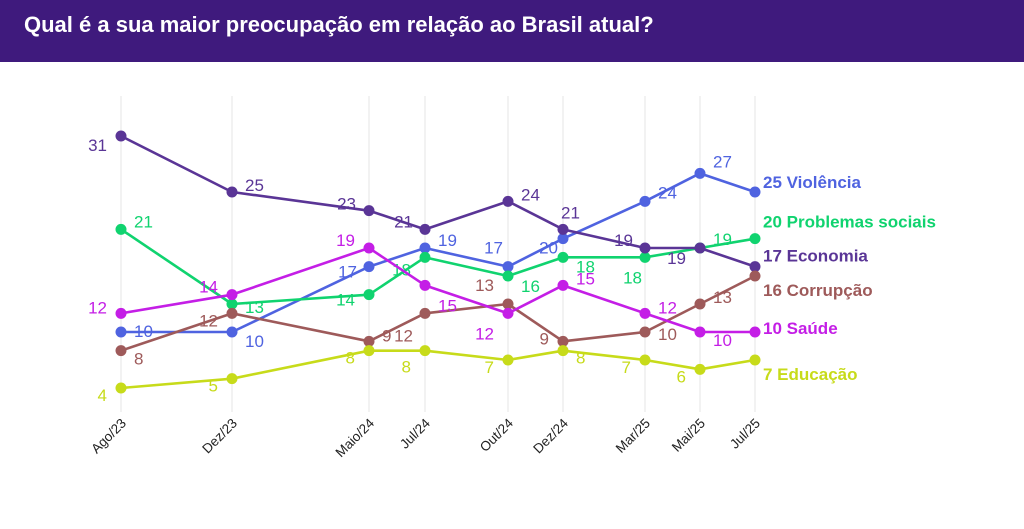 The image size is (1024, 529). I want to click on data-label: 25, so click(254, 185).